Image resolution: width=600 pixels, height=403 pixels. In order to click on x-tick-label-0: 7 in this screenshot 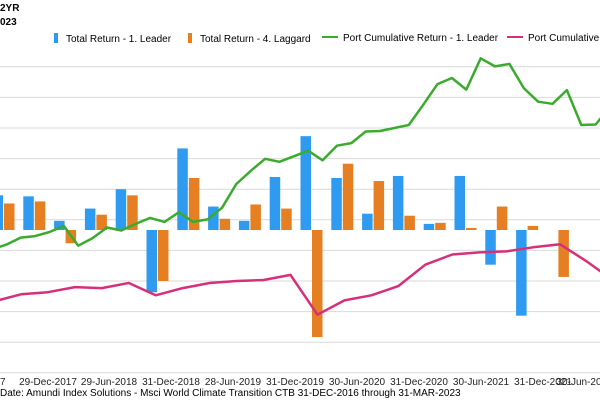, I will do `click(3, 382)`.